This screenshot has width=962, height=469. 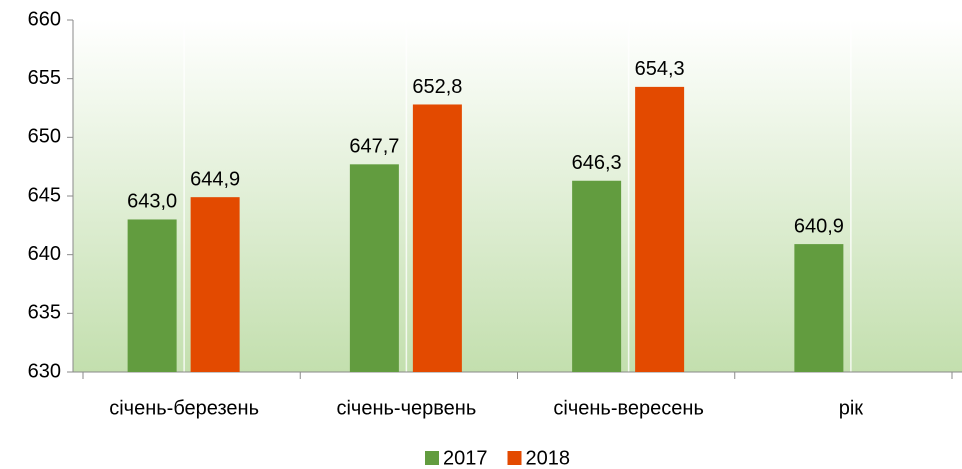 What do you see at coordinates (152, 202) in the screenshot?
I see `value-label: 643,0` at bounding box center [152, 202].